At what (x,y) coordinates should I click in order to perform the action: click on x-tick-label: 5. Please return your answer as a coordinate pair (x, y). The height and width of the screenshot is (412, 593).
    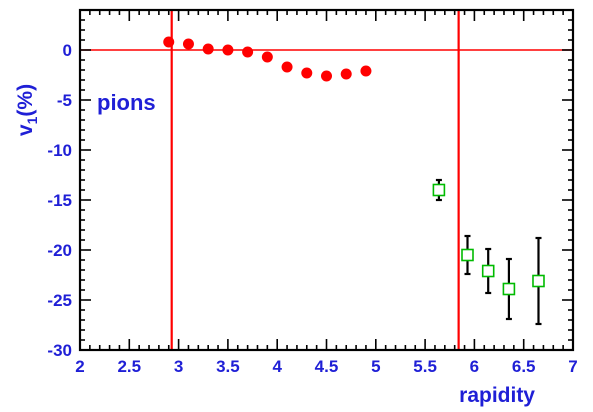
    Looking at the image, I should click on (375, 366).